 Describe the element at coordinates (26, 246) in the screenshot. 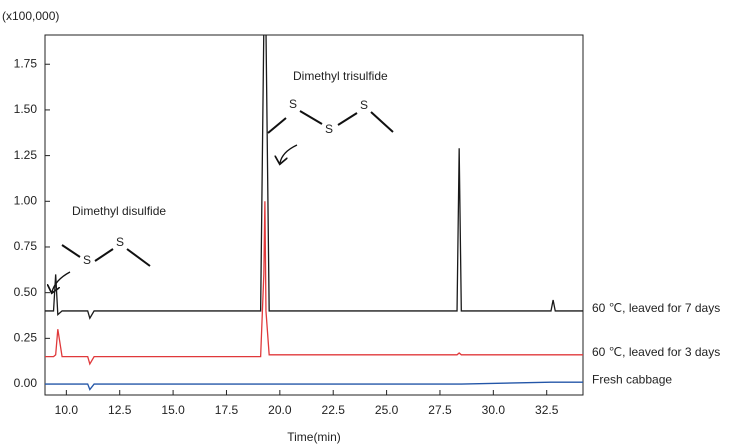

I see `y-tick-label: 0.75` at that location.